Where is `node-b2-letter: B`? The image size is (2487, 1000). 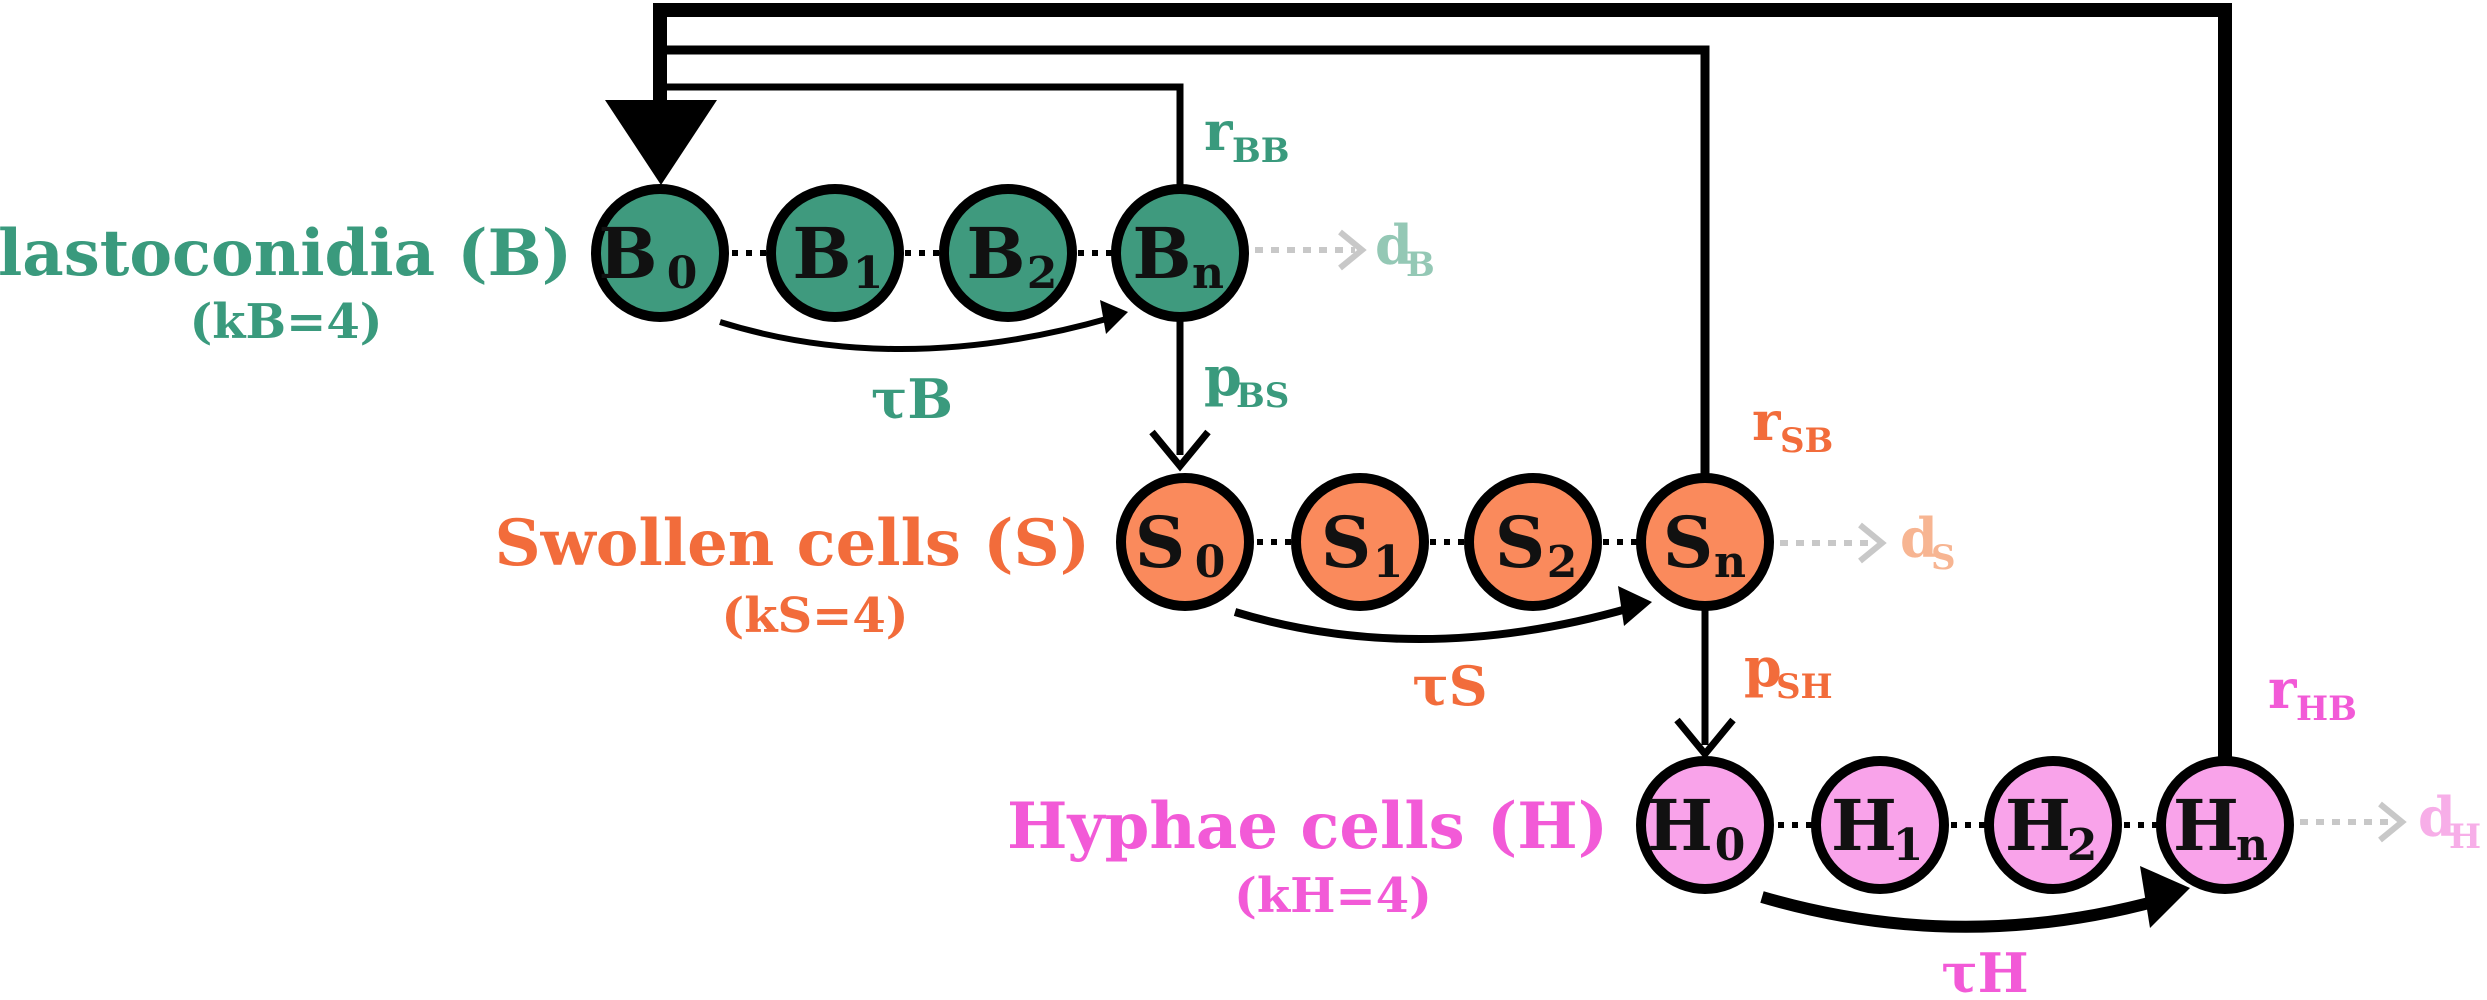
node-b2-letter: B is located at coordinates (995, 253).